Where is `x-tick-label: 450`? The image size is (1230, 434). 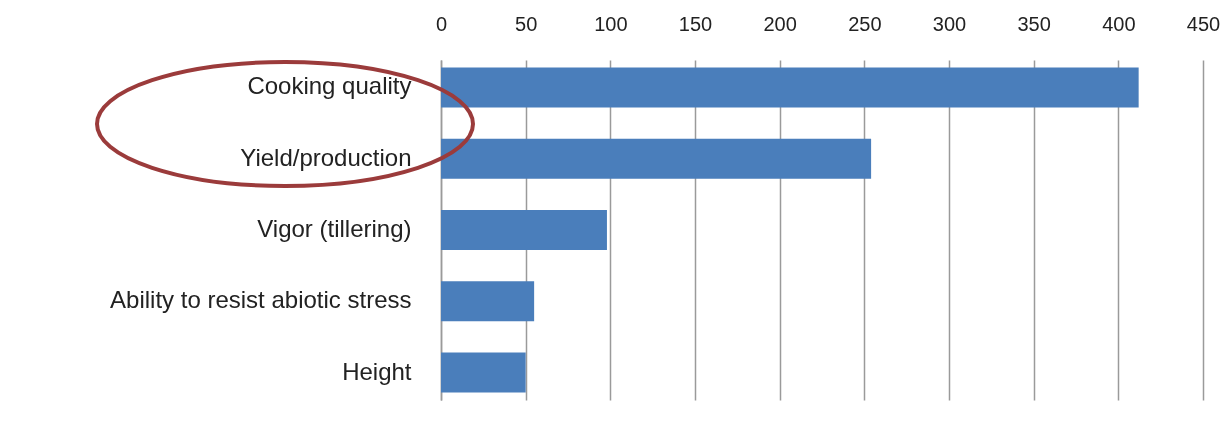 x-tick-label: 450 is located at coordinates (1203, 23).